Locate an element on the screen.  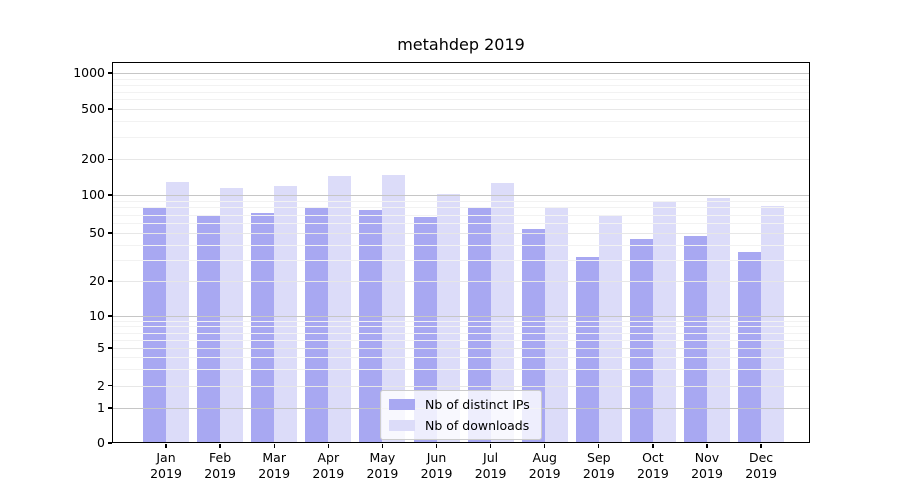
x-tick-label-jul: Jul 2019 is located at coordinates (491, 465).